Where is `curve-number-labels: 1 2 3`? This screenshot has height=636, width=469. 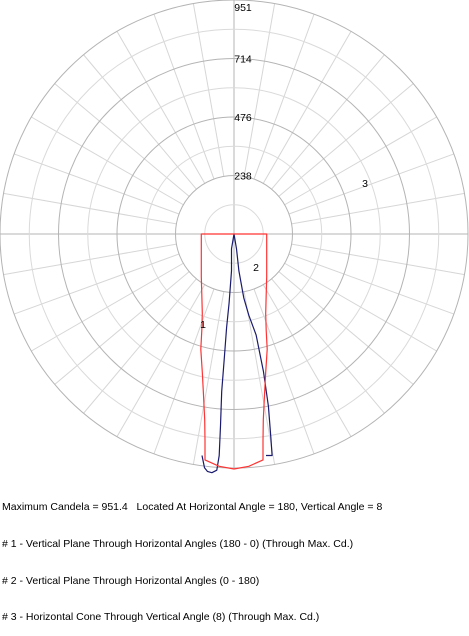 curve-number-labels: 1 2 3 is located at coordinates (284, 254).